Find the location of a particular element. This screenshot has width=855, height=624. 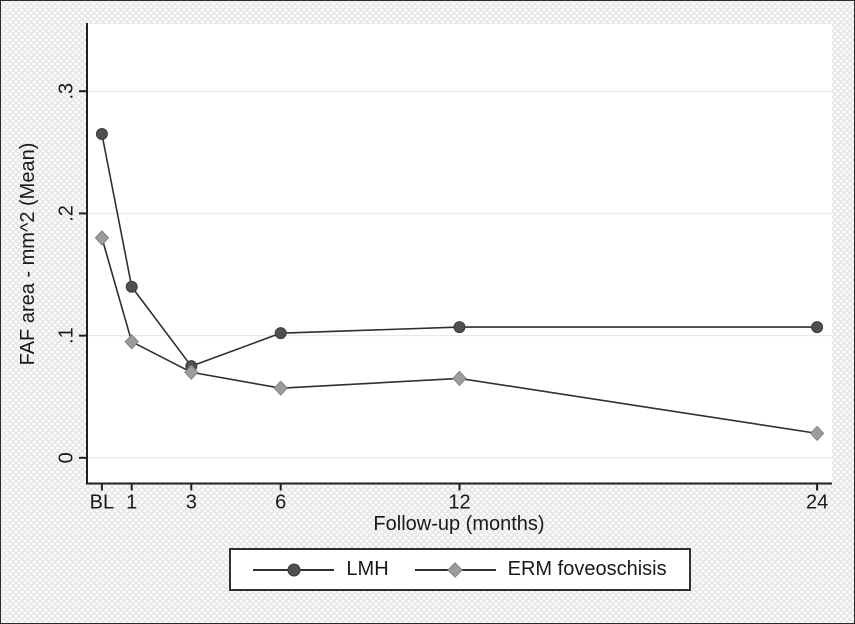

diamond-marker-icon is located at coordinates (455, 569).